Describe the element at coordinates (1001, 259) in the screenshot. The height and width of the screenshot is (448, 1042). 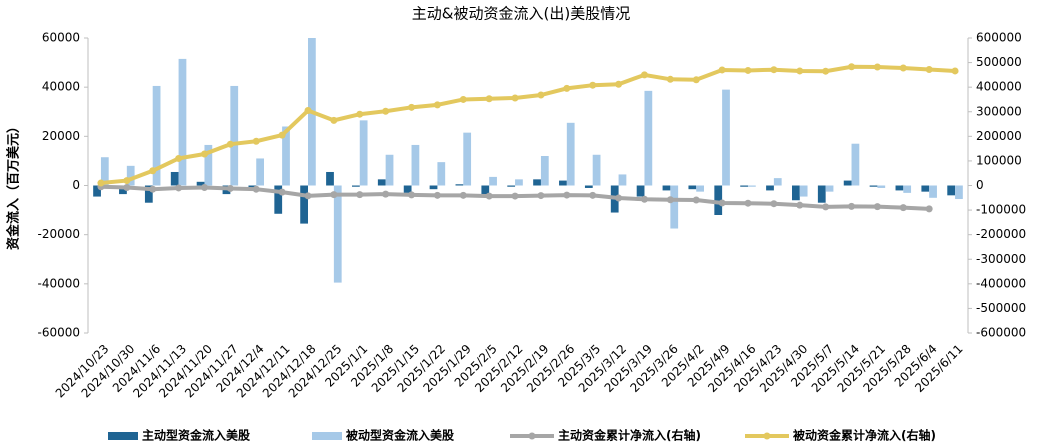
I see `y2-tick-label: -300000` at that location.